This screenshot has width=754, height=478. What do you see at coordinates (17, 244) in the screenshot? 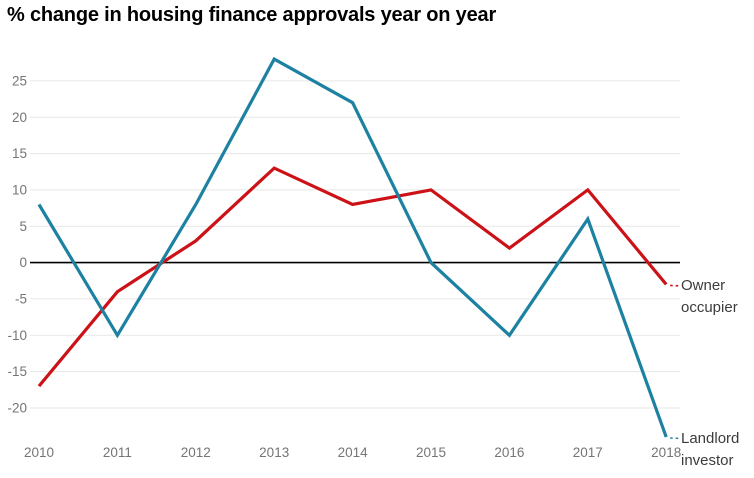
I see `y-axis-tick-labels: 25 20 15 10 5 0 -5 -10 -15 -20` at bounding box center [17, 244].